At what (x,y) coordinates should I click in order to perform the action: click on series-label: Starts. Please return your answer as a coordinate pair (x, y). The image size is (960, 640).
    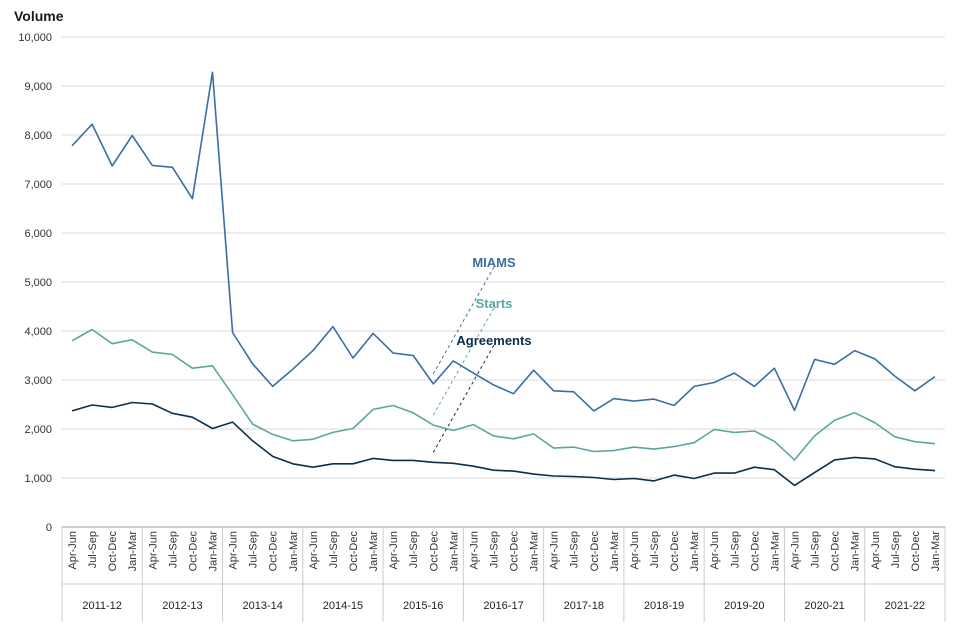
    Looking at the image, I should click on (494, 303).